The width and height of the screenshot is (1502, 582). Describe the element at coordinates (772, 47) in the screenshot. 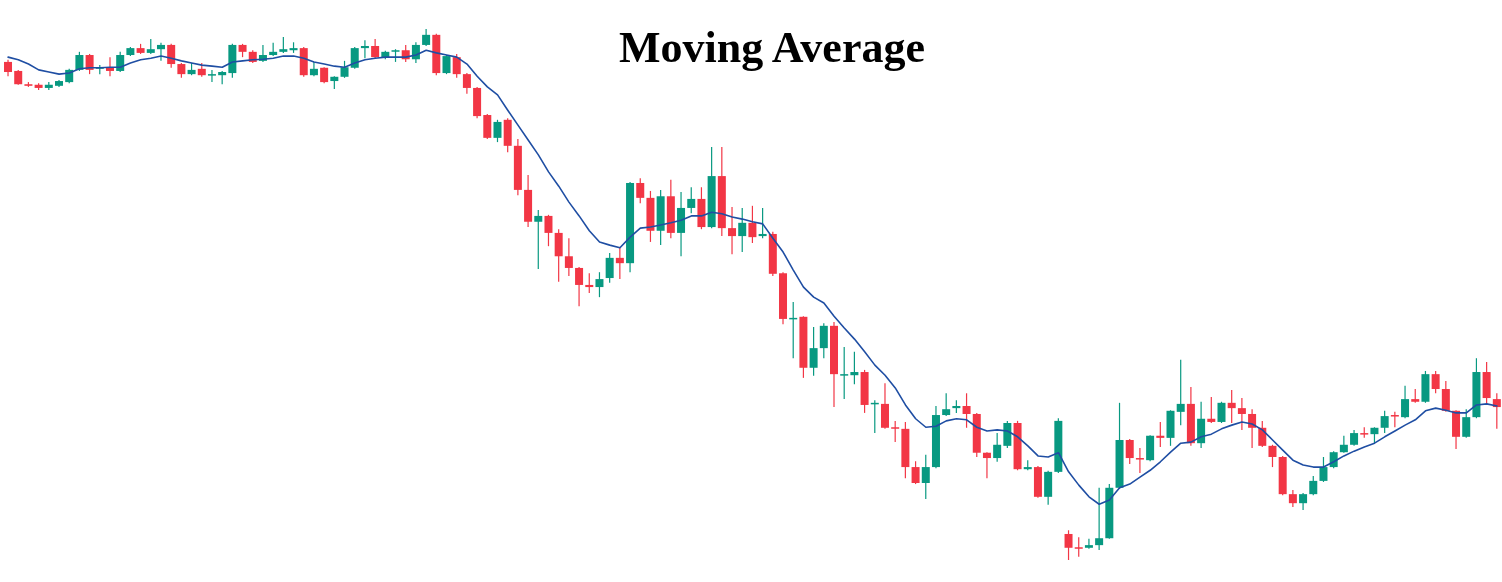

I see `chart-title: Moving Average` at that location.